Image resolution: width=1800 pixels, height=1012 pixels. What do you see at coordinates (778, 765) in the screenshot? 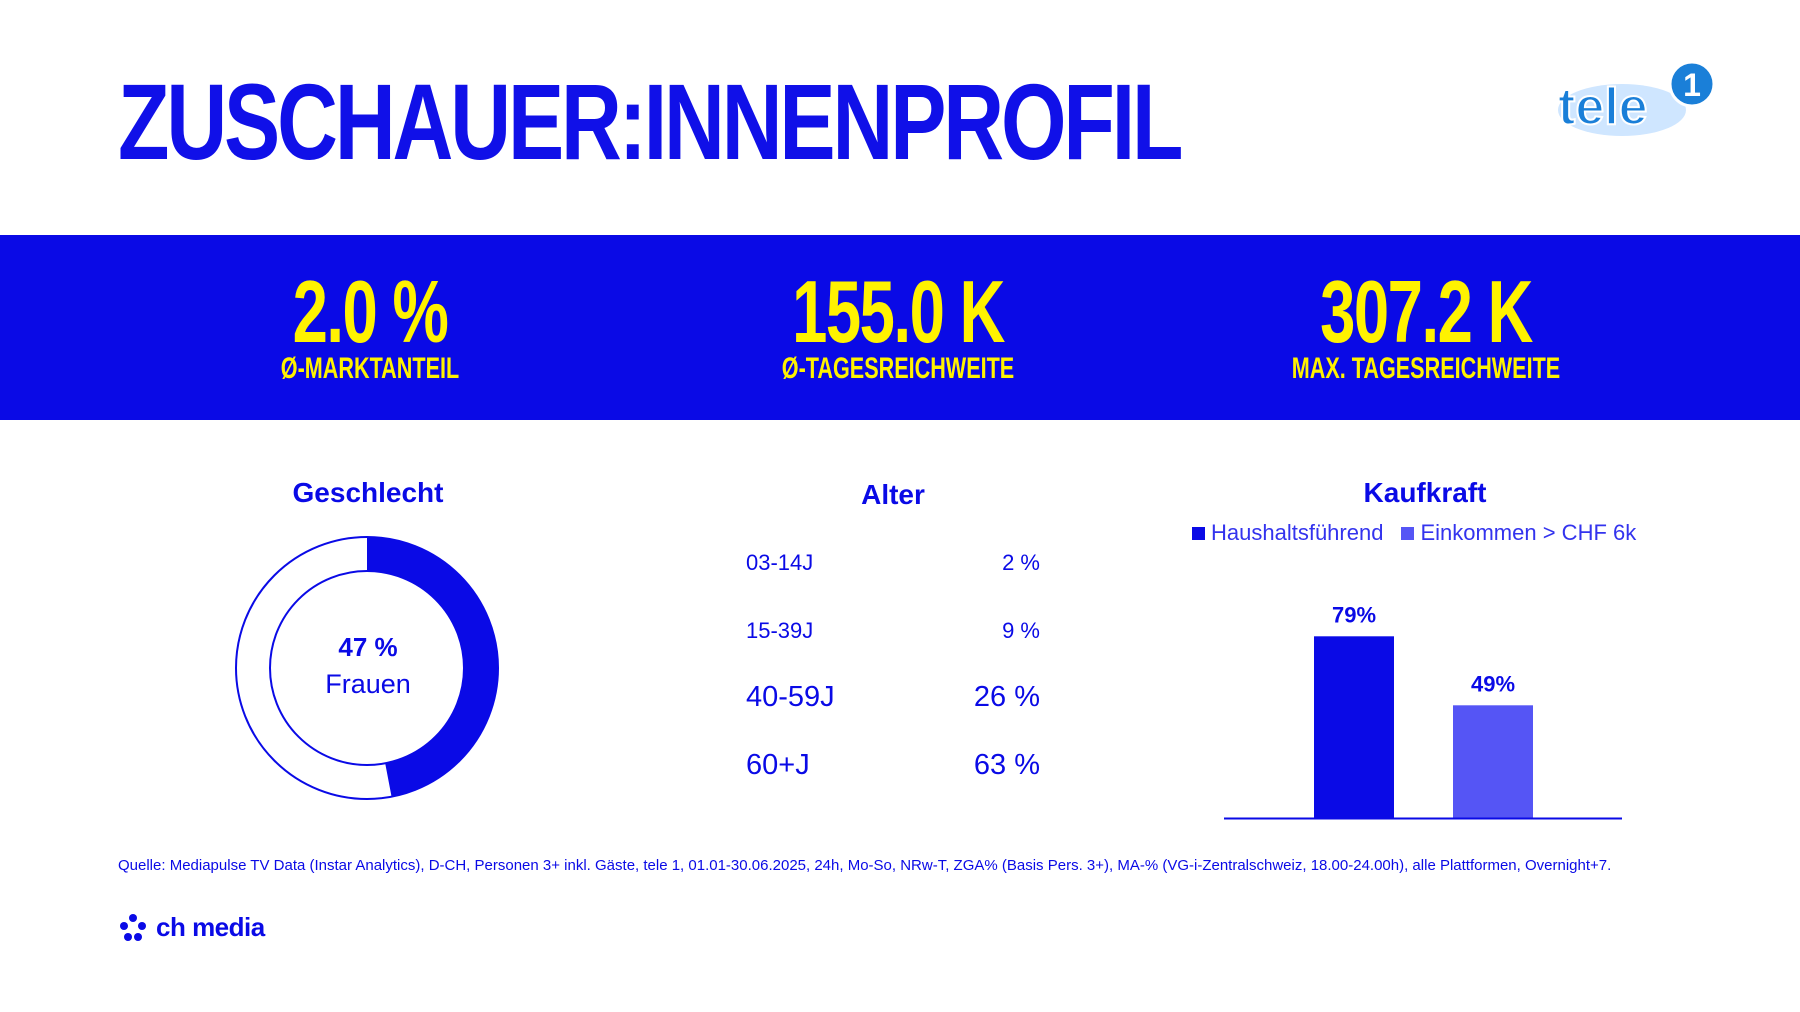
I see `age-group: 60+J` at bounding box center [778, 765].